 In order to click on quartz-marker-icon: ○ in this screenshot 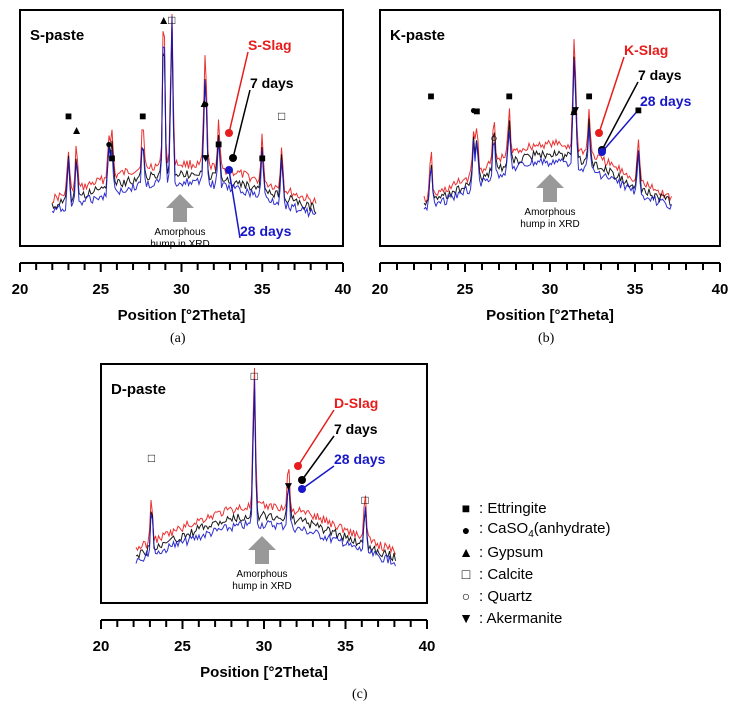, I will do `click(493, 138)`.